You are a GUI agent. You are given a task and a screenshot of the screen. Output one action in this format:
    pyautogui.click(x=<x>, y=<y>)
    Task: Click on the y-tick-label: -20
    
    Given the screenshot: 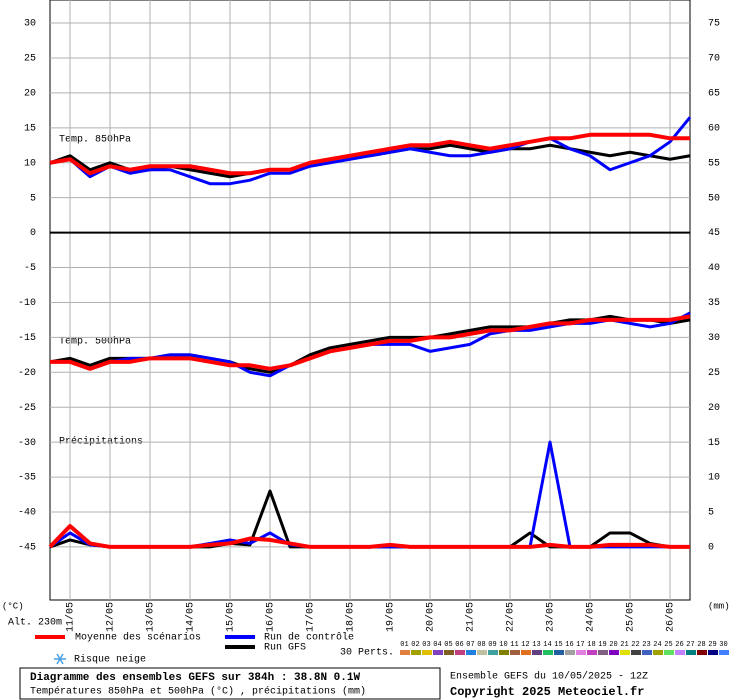 What is the action you would take?
    pyautogui.click(x=27, y=373)
    